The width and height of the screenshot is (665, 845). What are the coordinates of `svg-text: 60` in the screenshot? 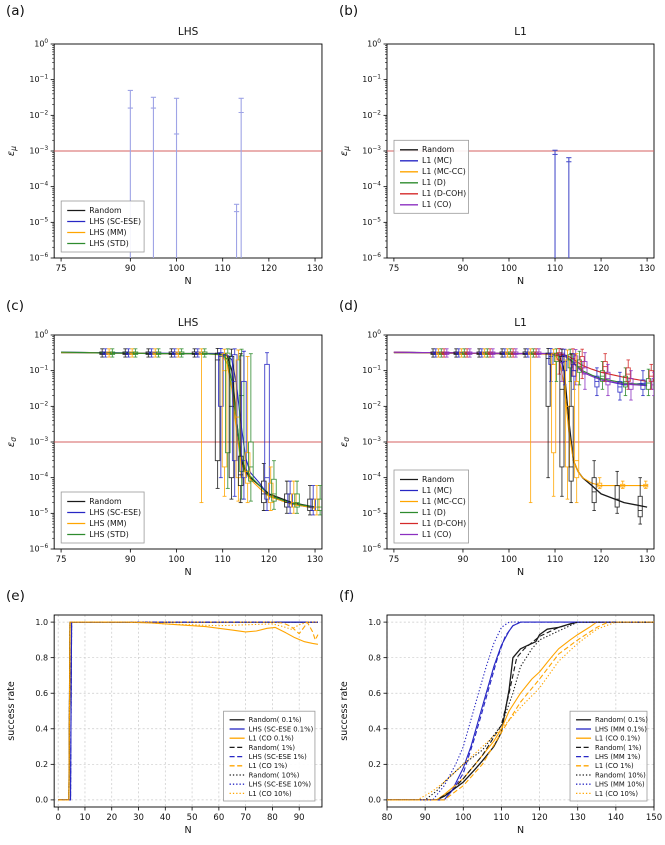 It's located at (218, 818).